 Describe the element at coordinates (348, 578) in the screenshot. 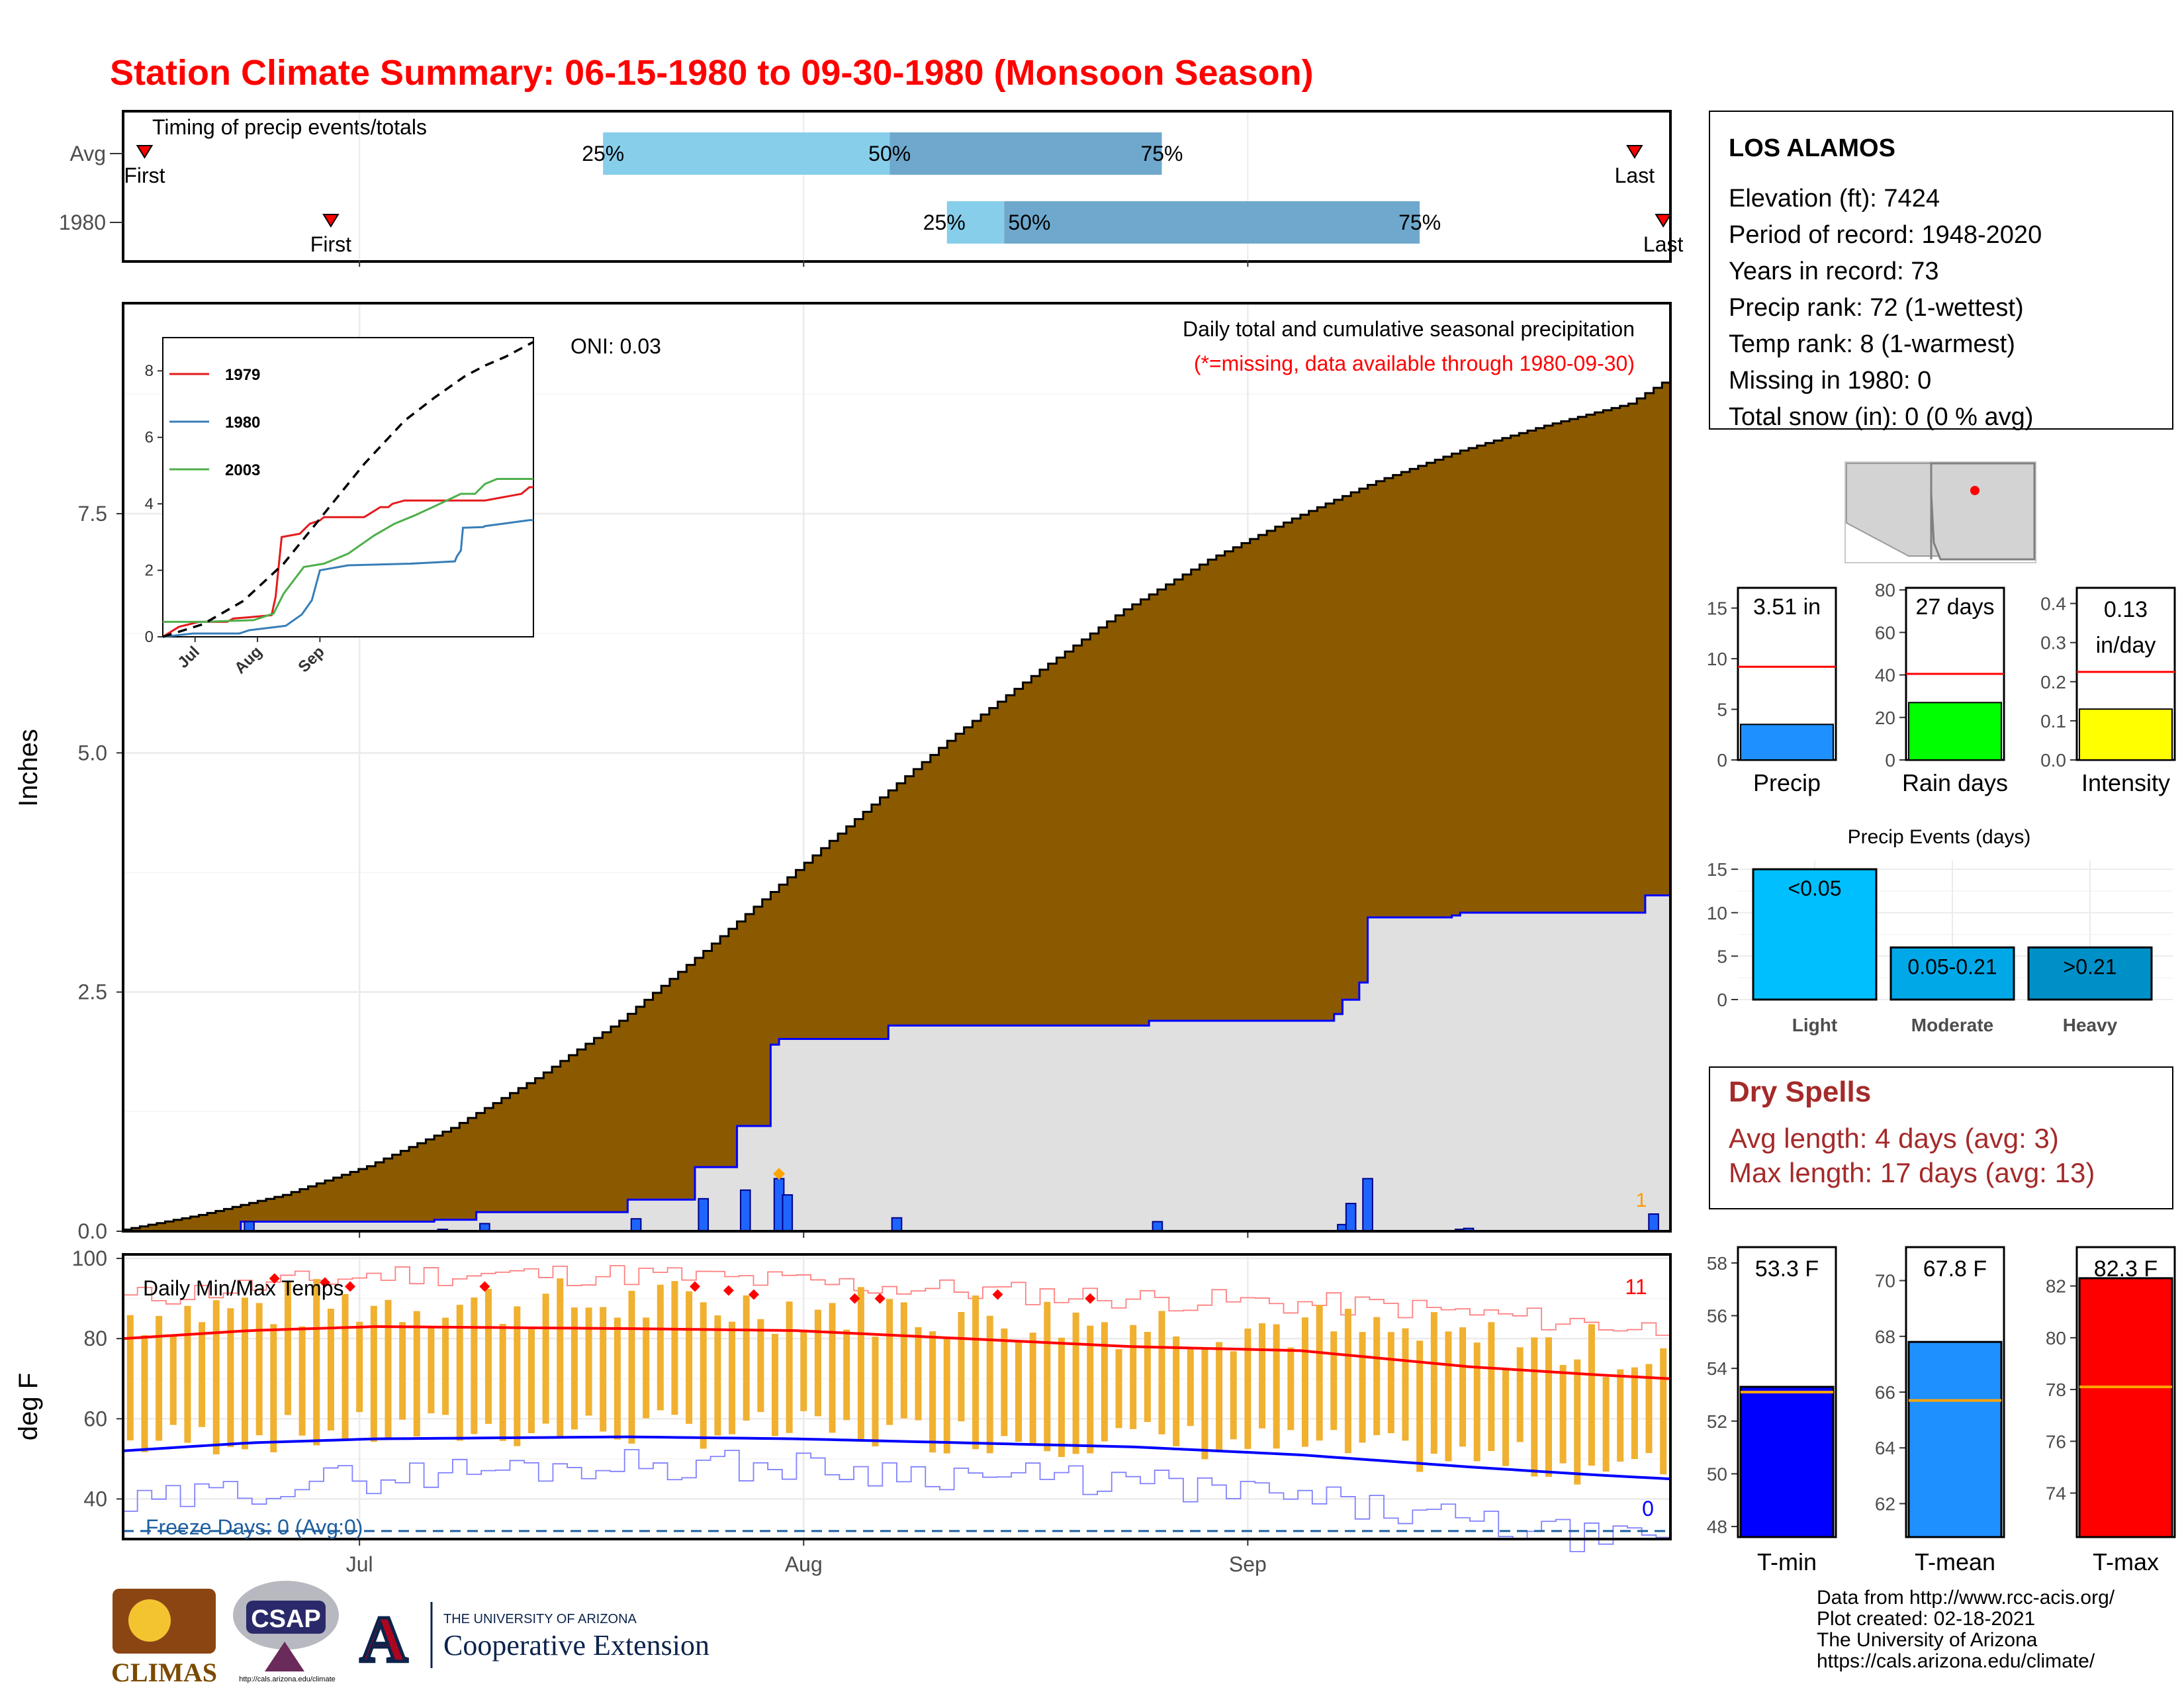

I see `inset-line-1980` at that location.